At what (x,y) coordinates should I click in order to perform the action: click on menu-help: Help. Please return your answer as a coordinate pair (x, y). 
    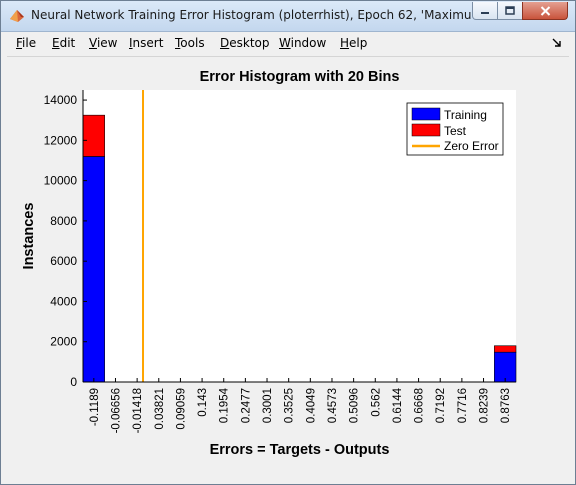
    Looking at the image, I should click on (354, 43).